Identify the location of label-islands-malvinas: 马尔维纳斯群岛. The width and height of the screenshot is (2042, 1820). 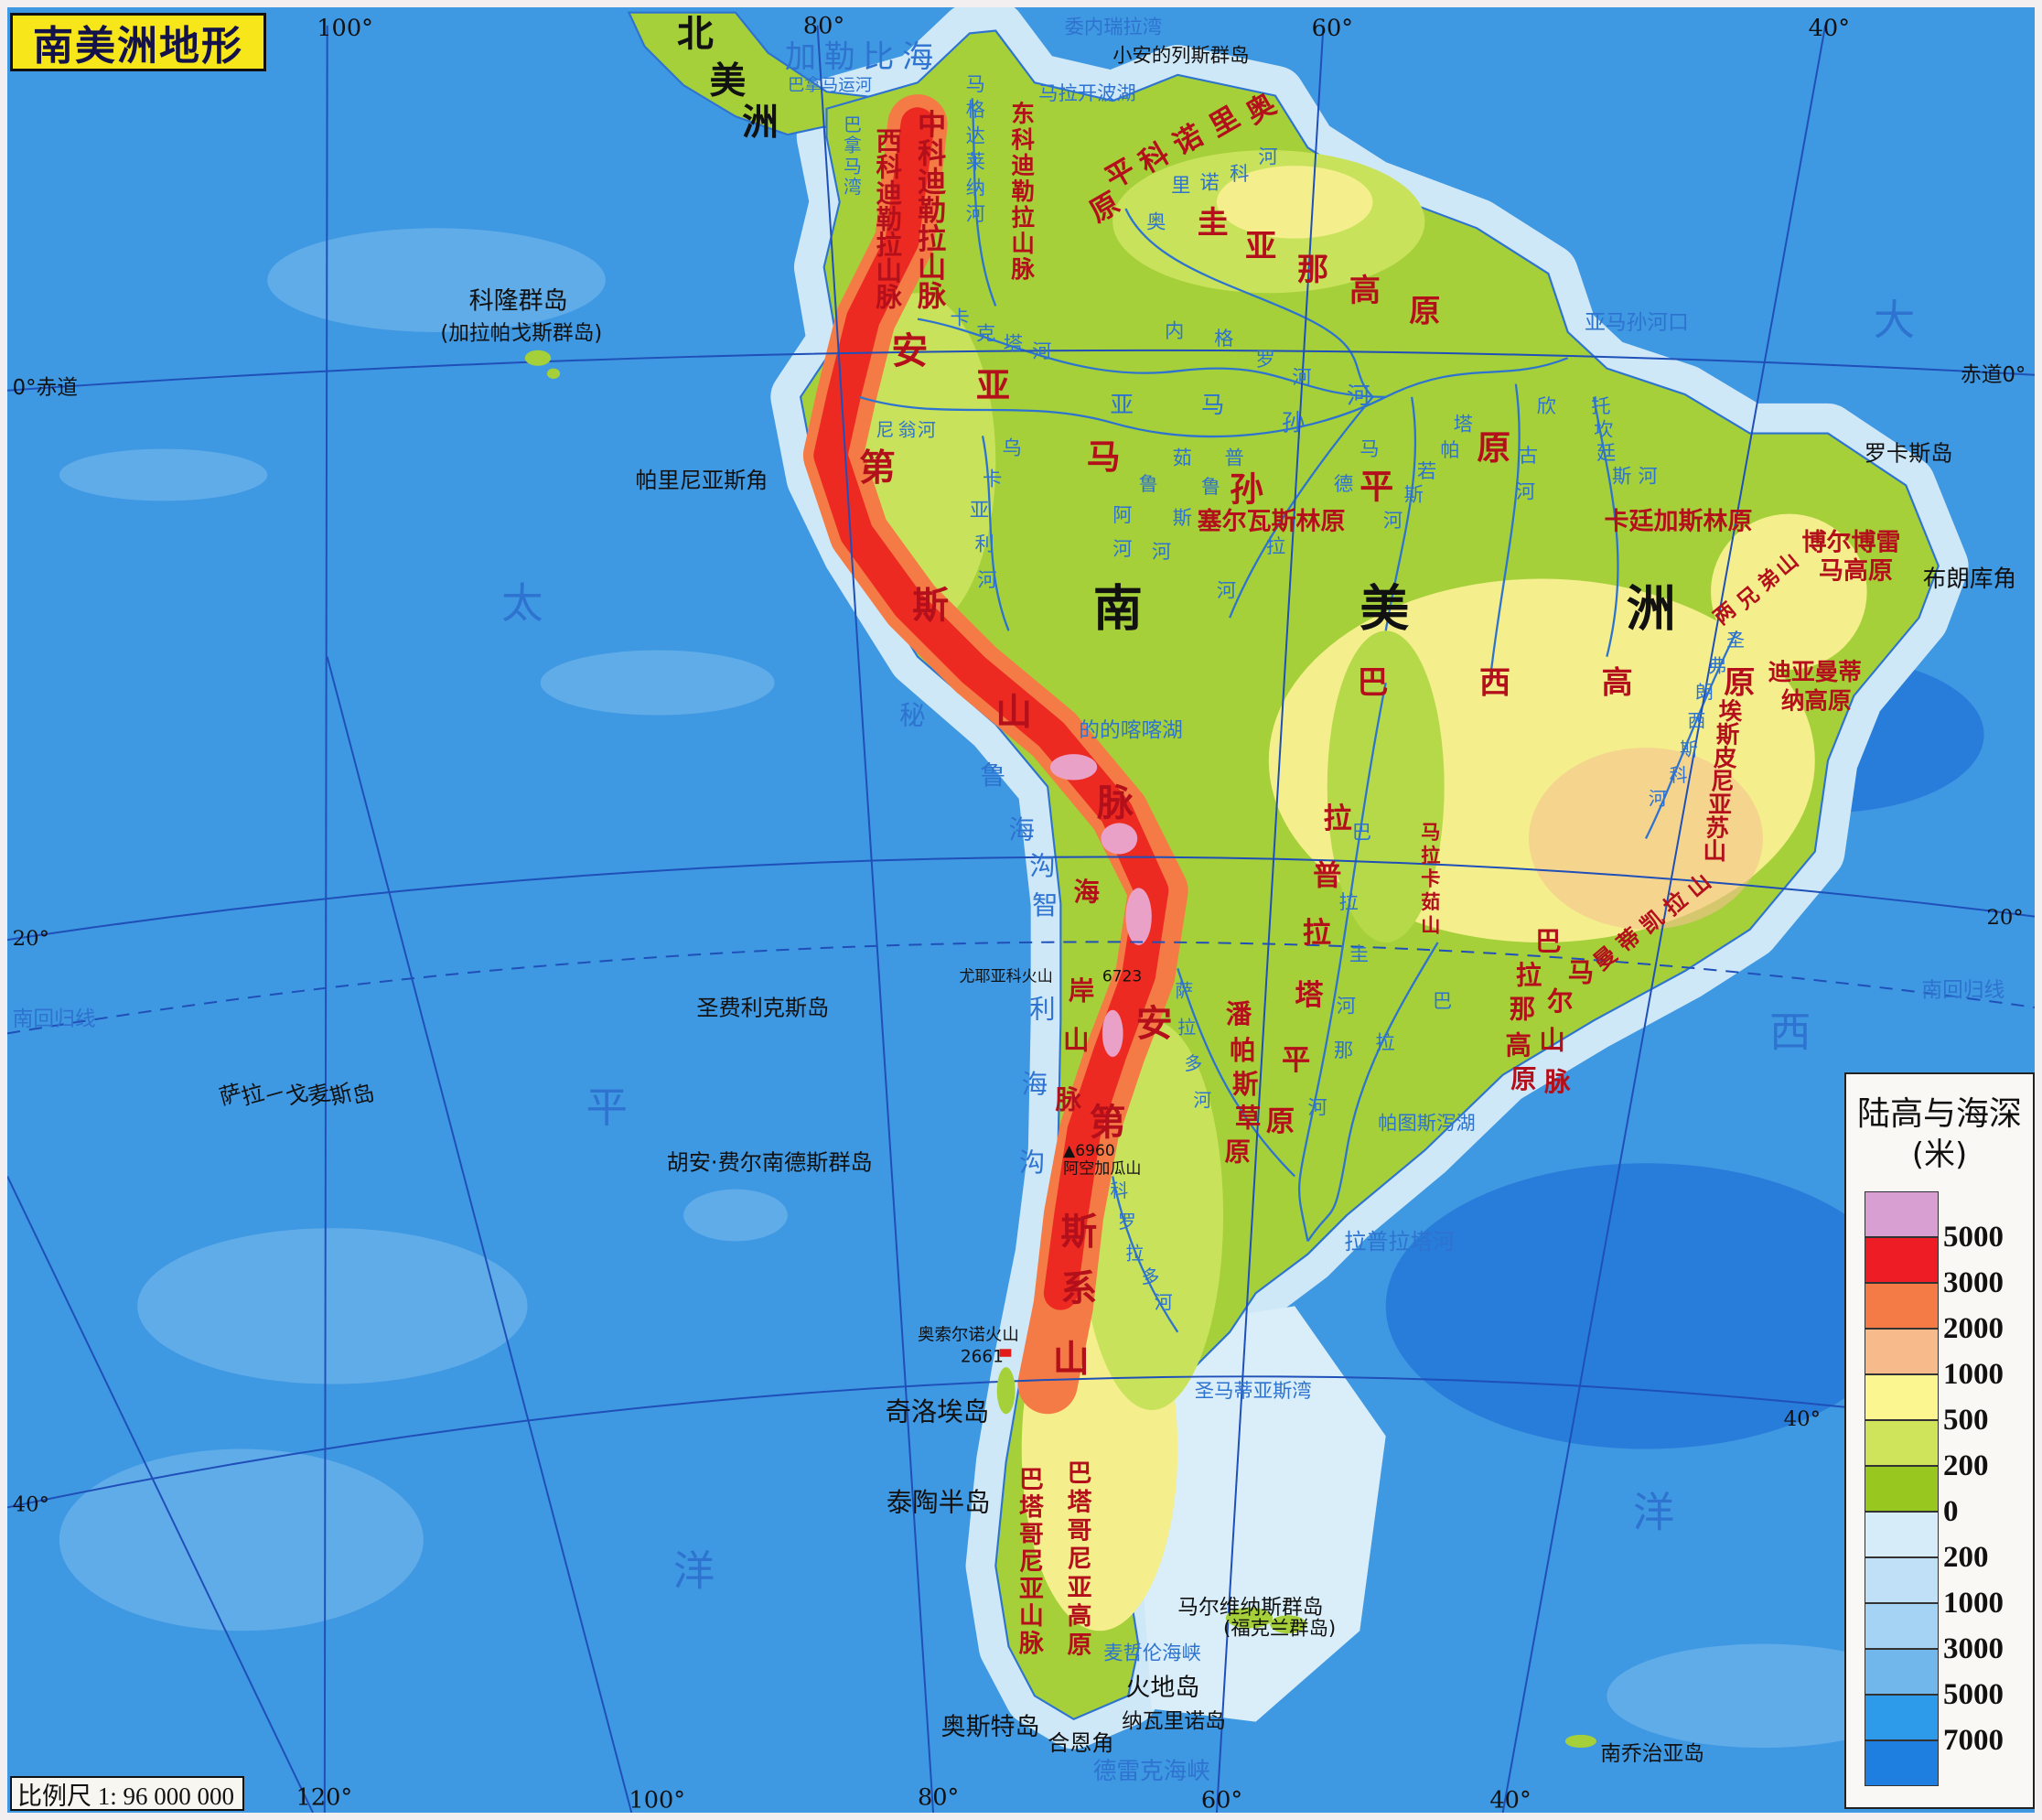
(1250, 1608).